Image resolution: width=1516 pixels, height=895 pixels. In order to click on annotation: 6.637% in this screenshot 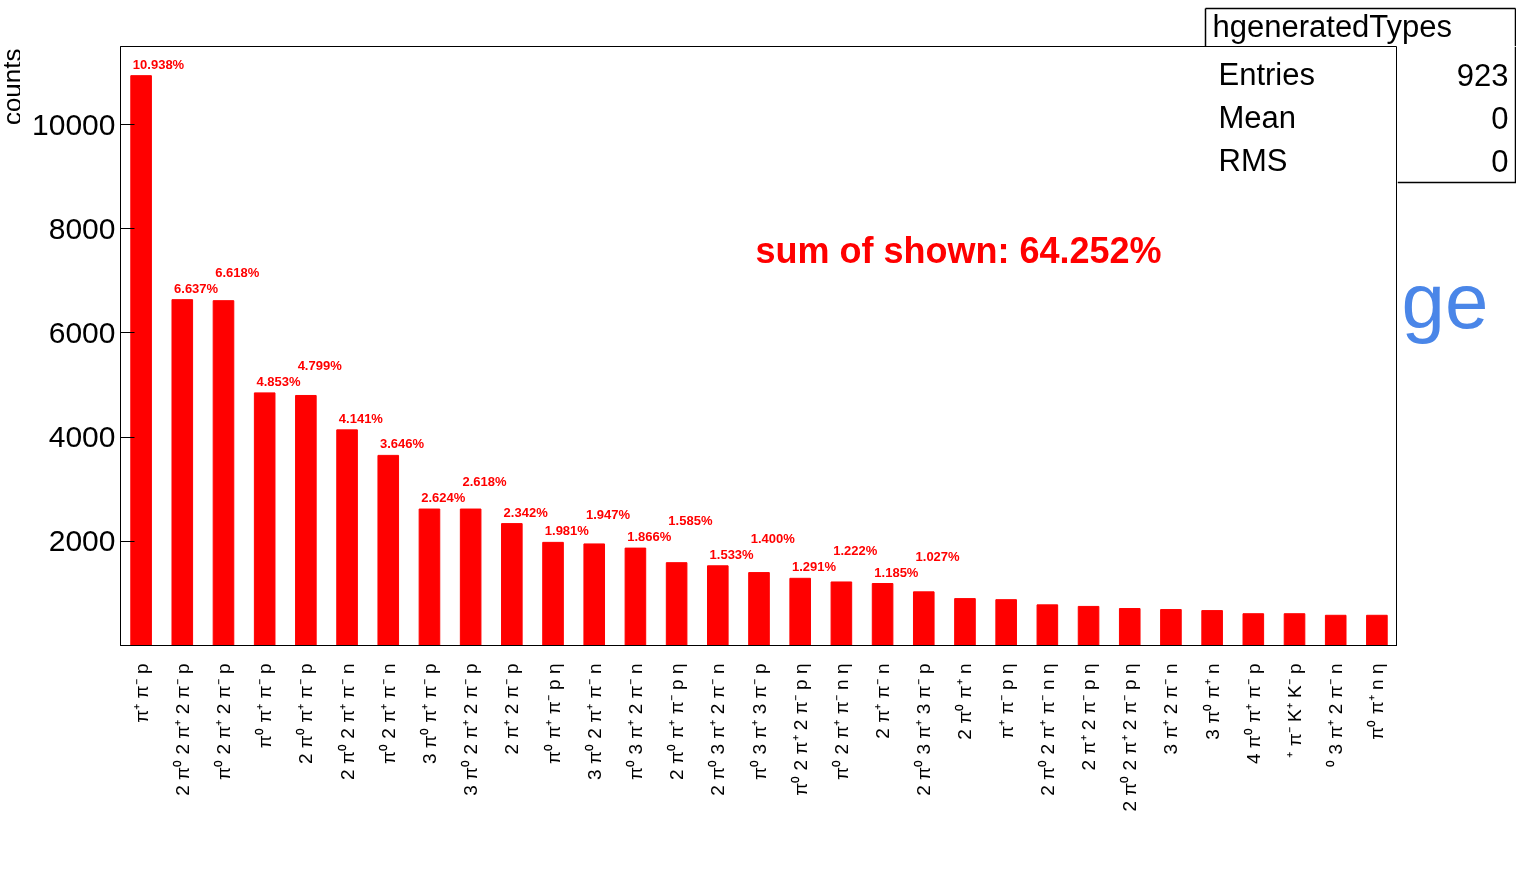, I will do `click(196, 288)`.